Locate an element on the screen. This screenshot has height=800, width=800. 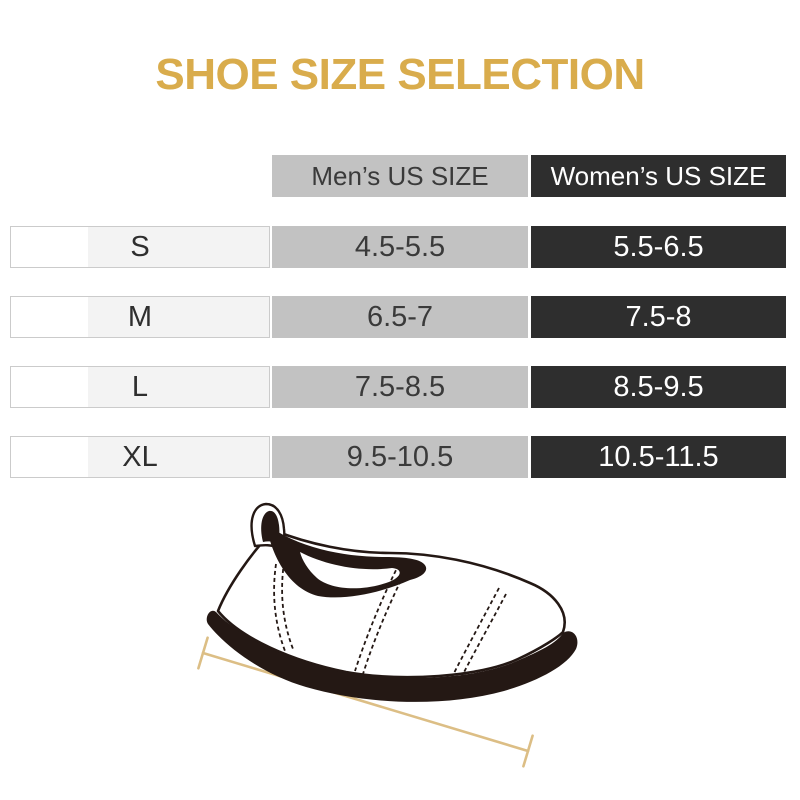
mens-range-l: 7.5-8.5 is located at coordinates (400, 387).